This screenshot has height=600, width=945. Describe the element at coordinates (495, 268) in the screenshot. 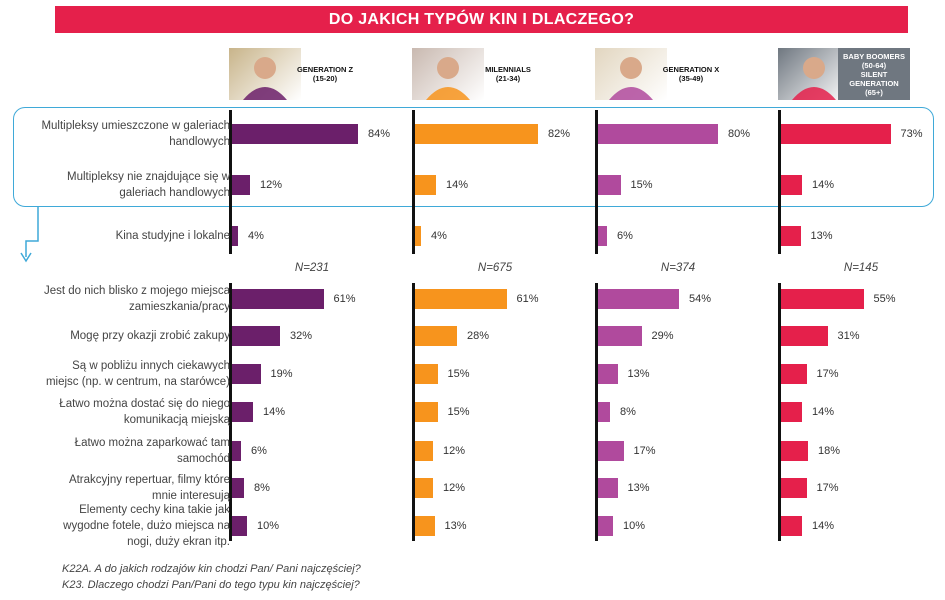

I see `sample-size-label: N=675` at that location.